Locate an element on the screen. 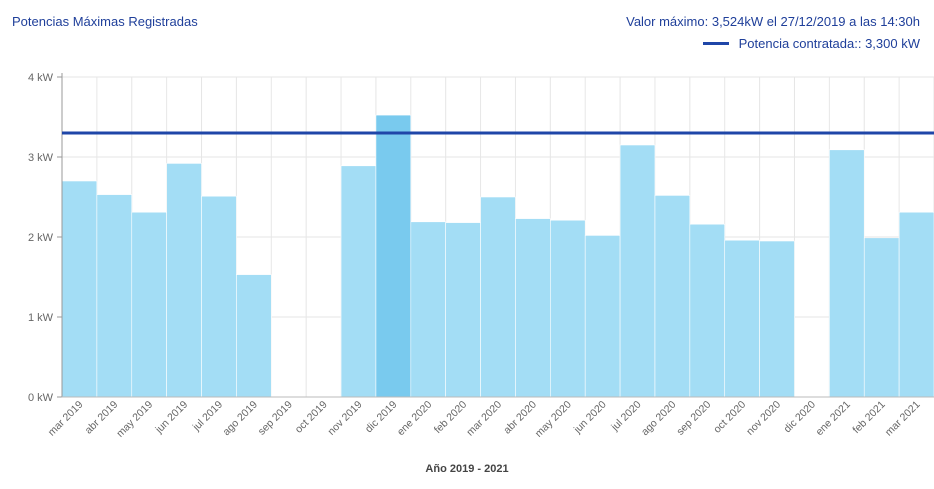 This screenshot has width=934, height=489. legend-swatch-contract-line is located at coordinates (715, 43).